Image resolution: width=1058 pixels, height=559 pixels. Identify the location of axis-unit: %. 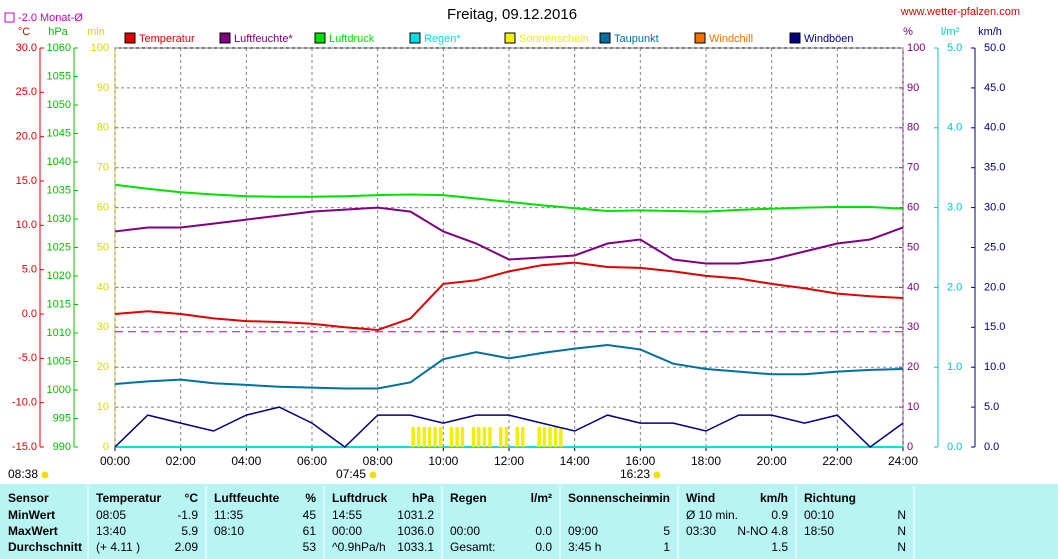
(908, 32).